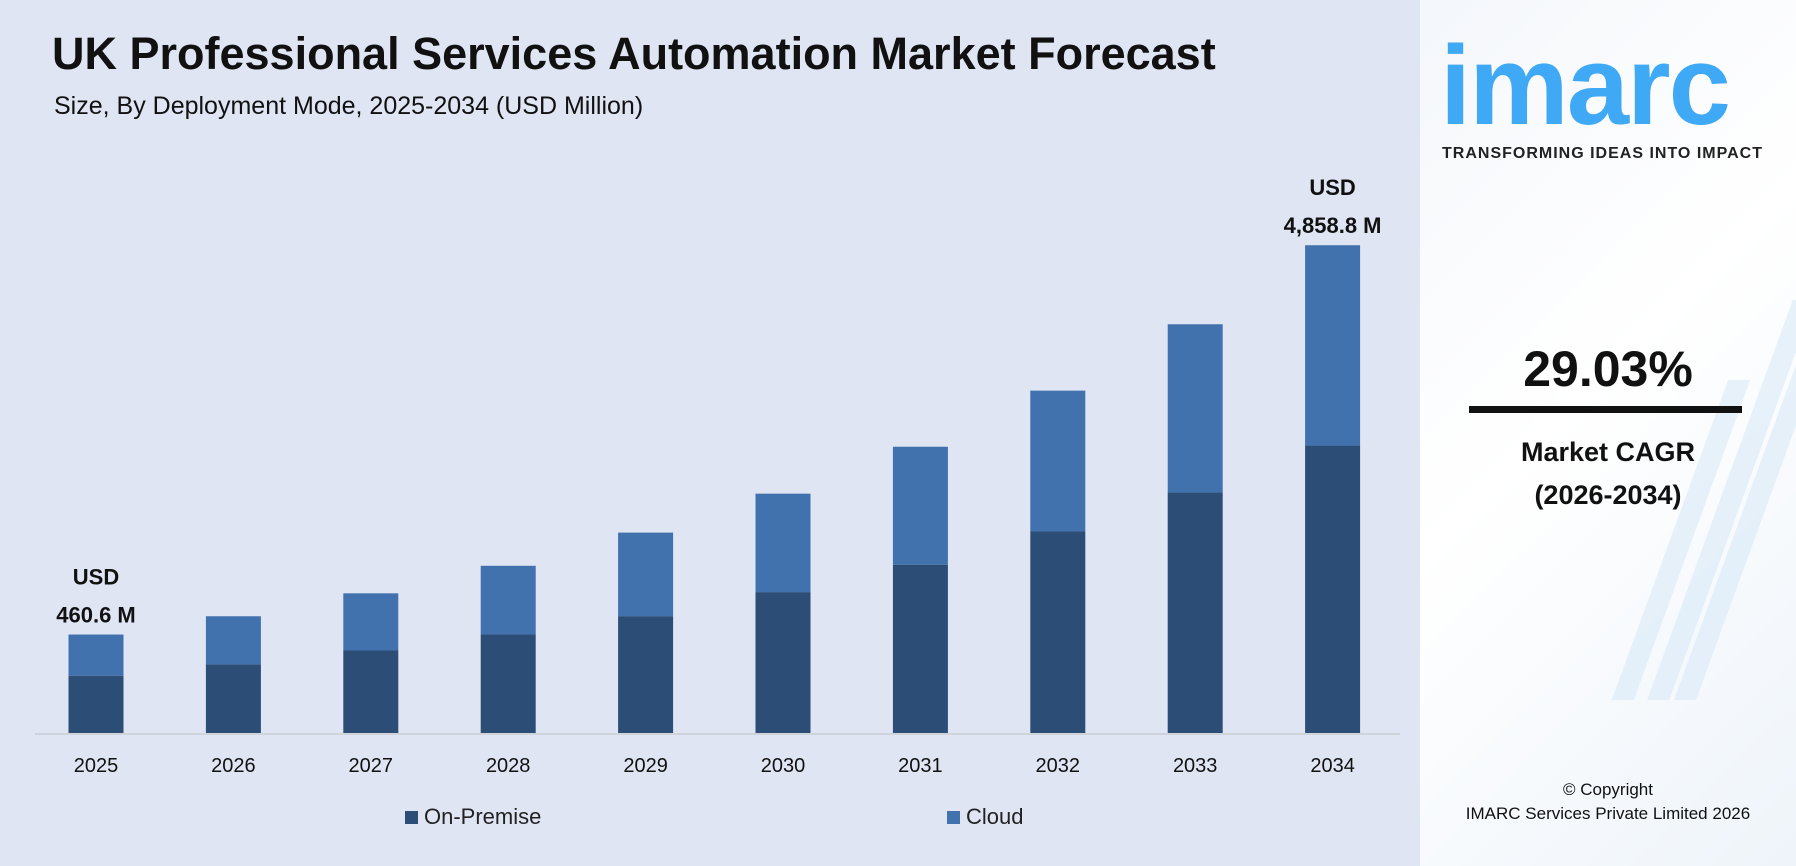 Image resolution: width=1796 pixels, height=866 pixels. Describe the element at coordinates (1605, 409) in the screenshot. I see `divider` at that location.